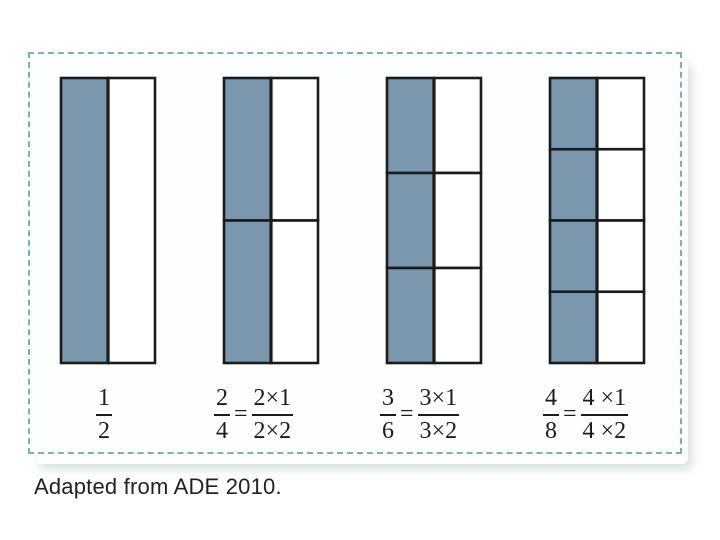 The width and height of the screenshot is (720, 540). I want to click on fraction-4-8: 4 8, so click(551, 414).